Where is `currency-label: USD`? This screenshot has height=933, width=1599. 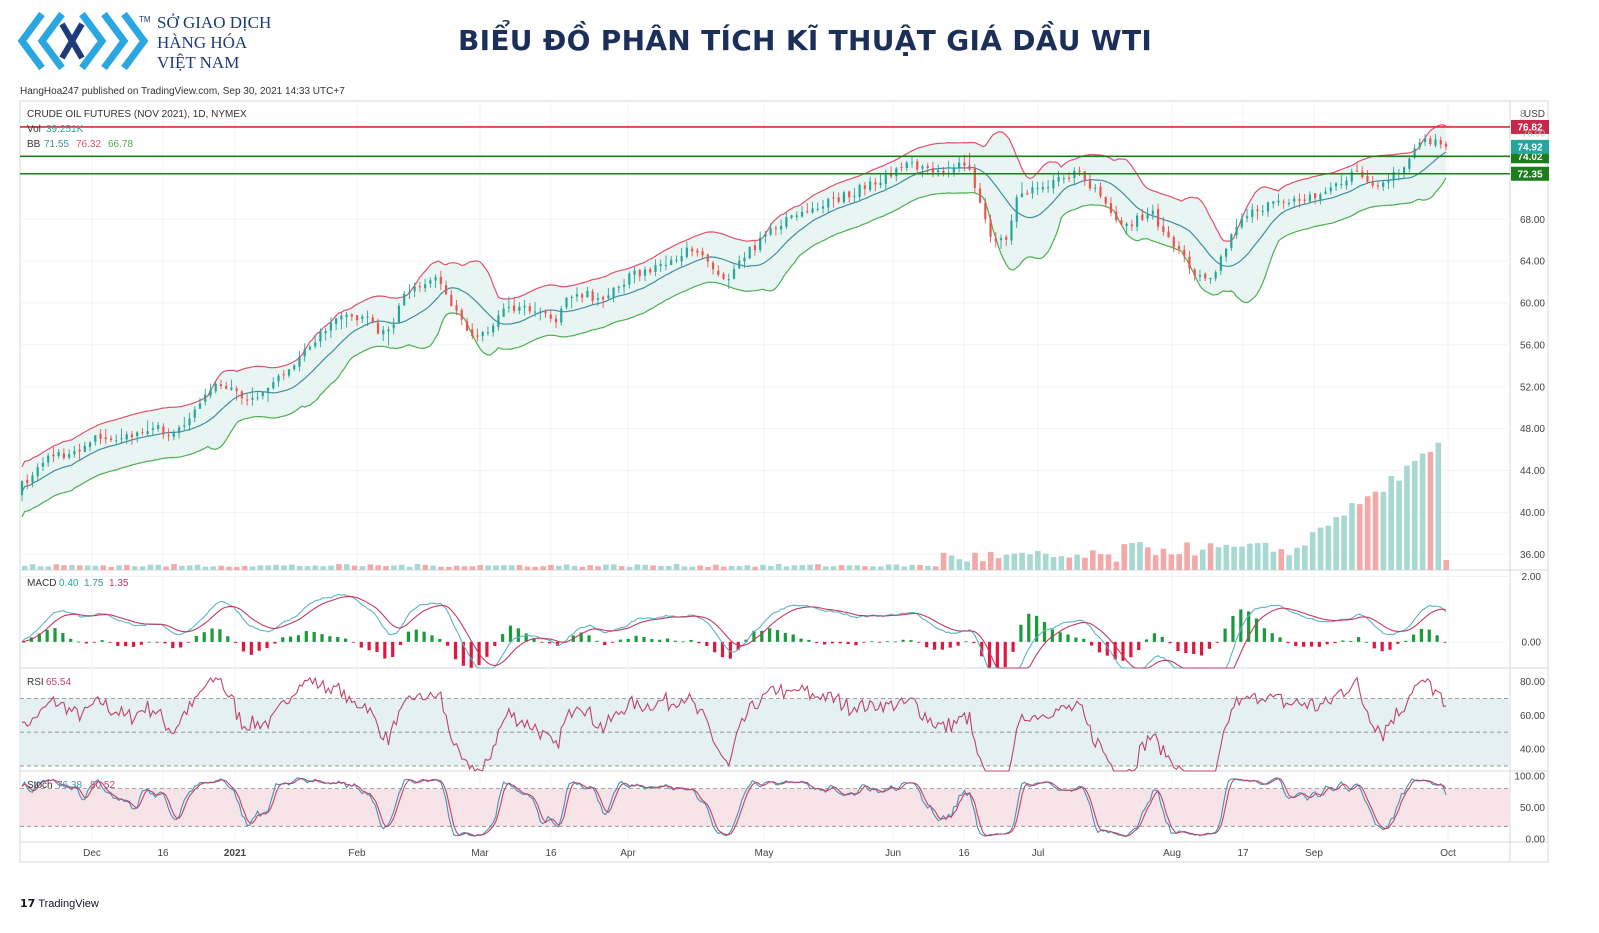
currency-label: USD is located at coordinates (1534, 114).